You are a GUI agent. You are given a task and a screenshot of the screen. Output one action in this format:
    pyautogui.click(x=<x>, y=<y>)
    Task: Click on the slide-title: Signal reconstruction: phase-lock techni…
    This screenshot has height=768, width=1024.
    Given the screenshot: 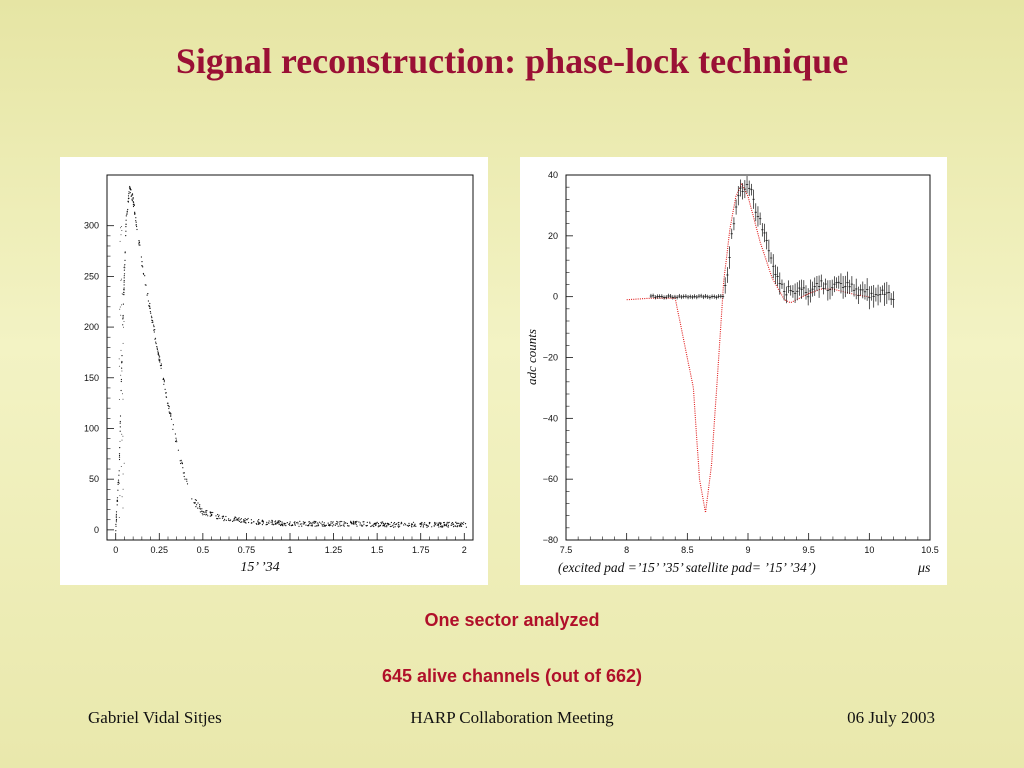 What is the action you would take?
    pyautogui.click(x=512, y=61)
    